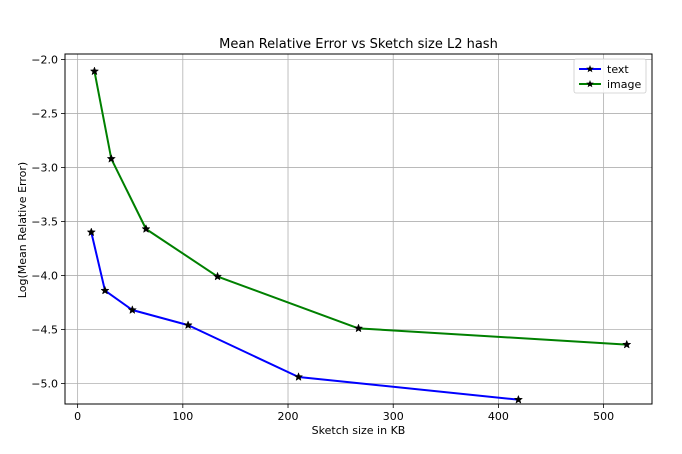  What do you see at coordinates (344, 413) in the screenshot?
I see `x-axis-ticks: 0 100 200 300 400 500` at bounding box center [344, 413].